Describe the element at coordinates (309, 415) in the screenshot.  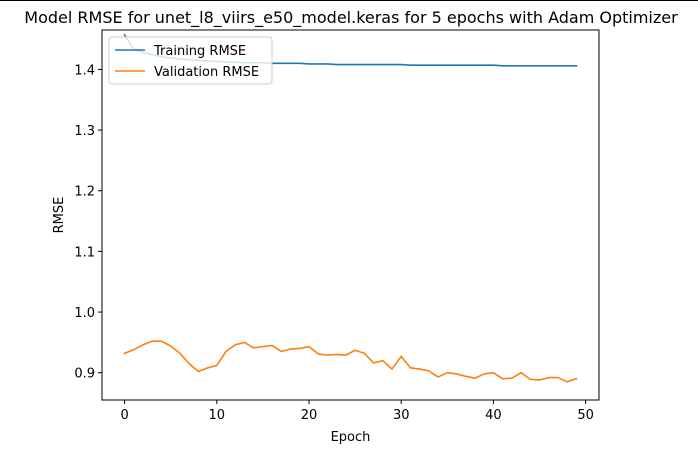
I see `x-tick-label: 20` at that location.